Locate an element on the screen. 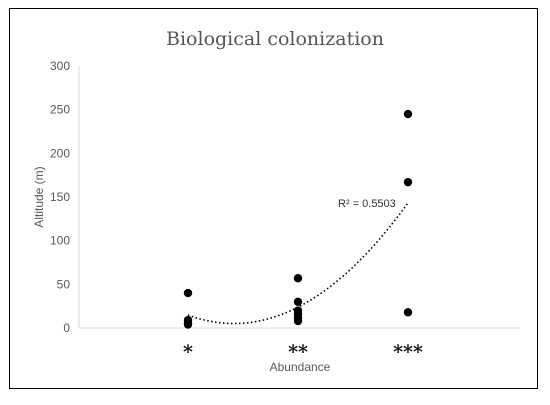 This screenshot has height=405, width=550. x-category-label: *** is located at coordinates (408, 352).